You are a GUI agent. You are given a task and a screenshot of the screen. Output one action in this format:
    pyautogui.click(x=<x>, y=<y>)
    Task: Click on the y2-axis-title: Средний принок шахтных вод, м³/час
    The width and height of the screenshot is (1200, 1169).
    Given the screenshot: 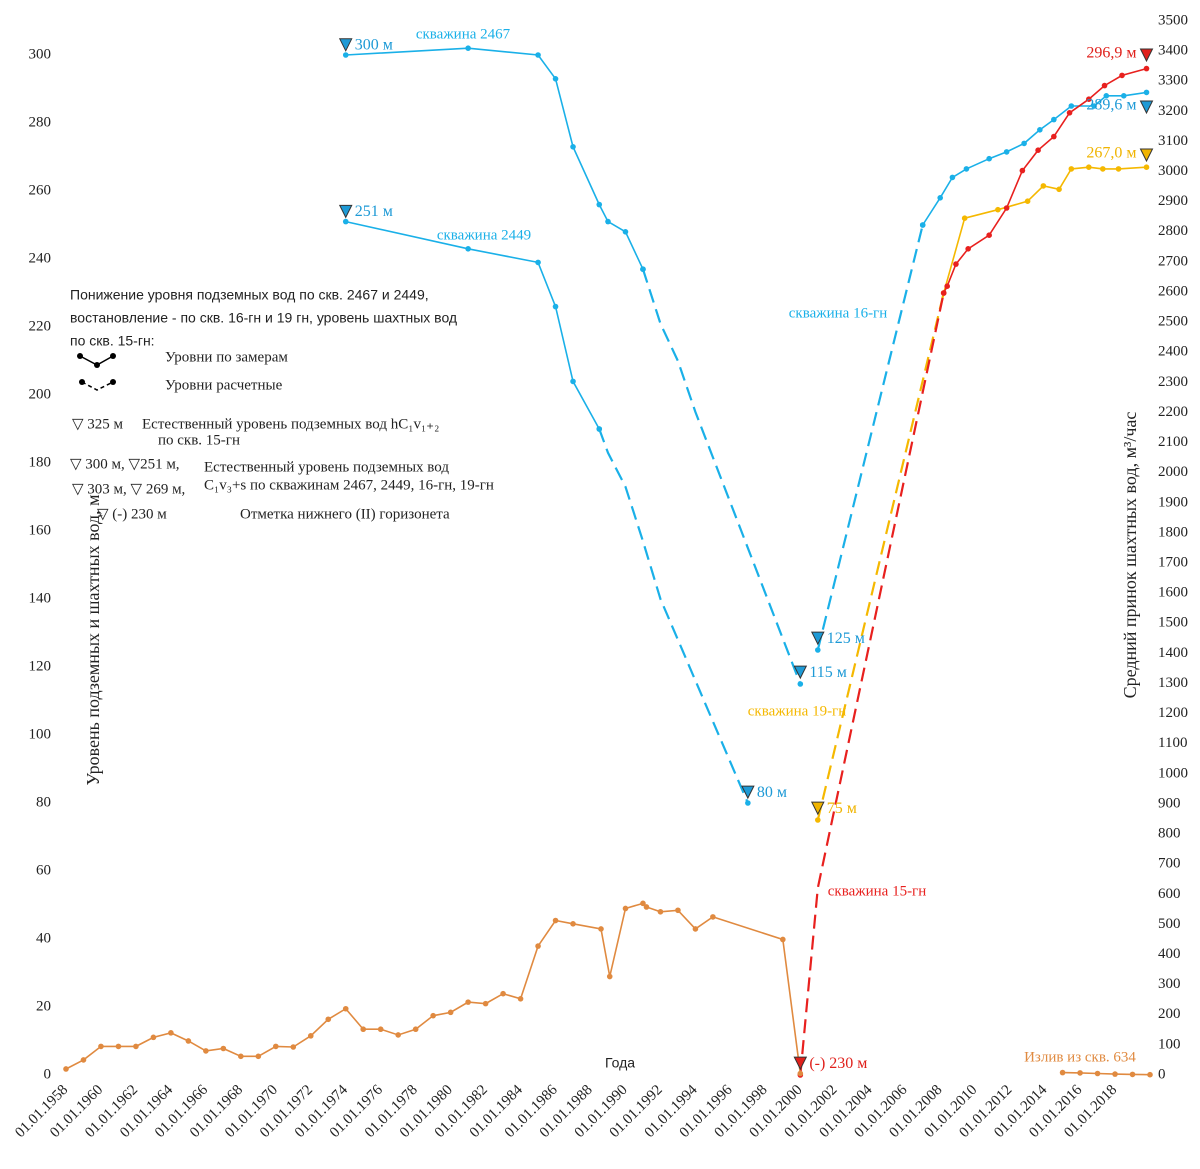 What is the action you would take?
    pyautogui.click(x=1130, y=555)
    